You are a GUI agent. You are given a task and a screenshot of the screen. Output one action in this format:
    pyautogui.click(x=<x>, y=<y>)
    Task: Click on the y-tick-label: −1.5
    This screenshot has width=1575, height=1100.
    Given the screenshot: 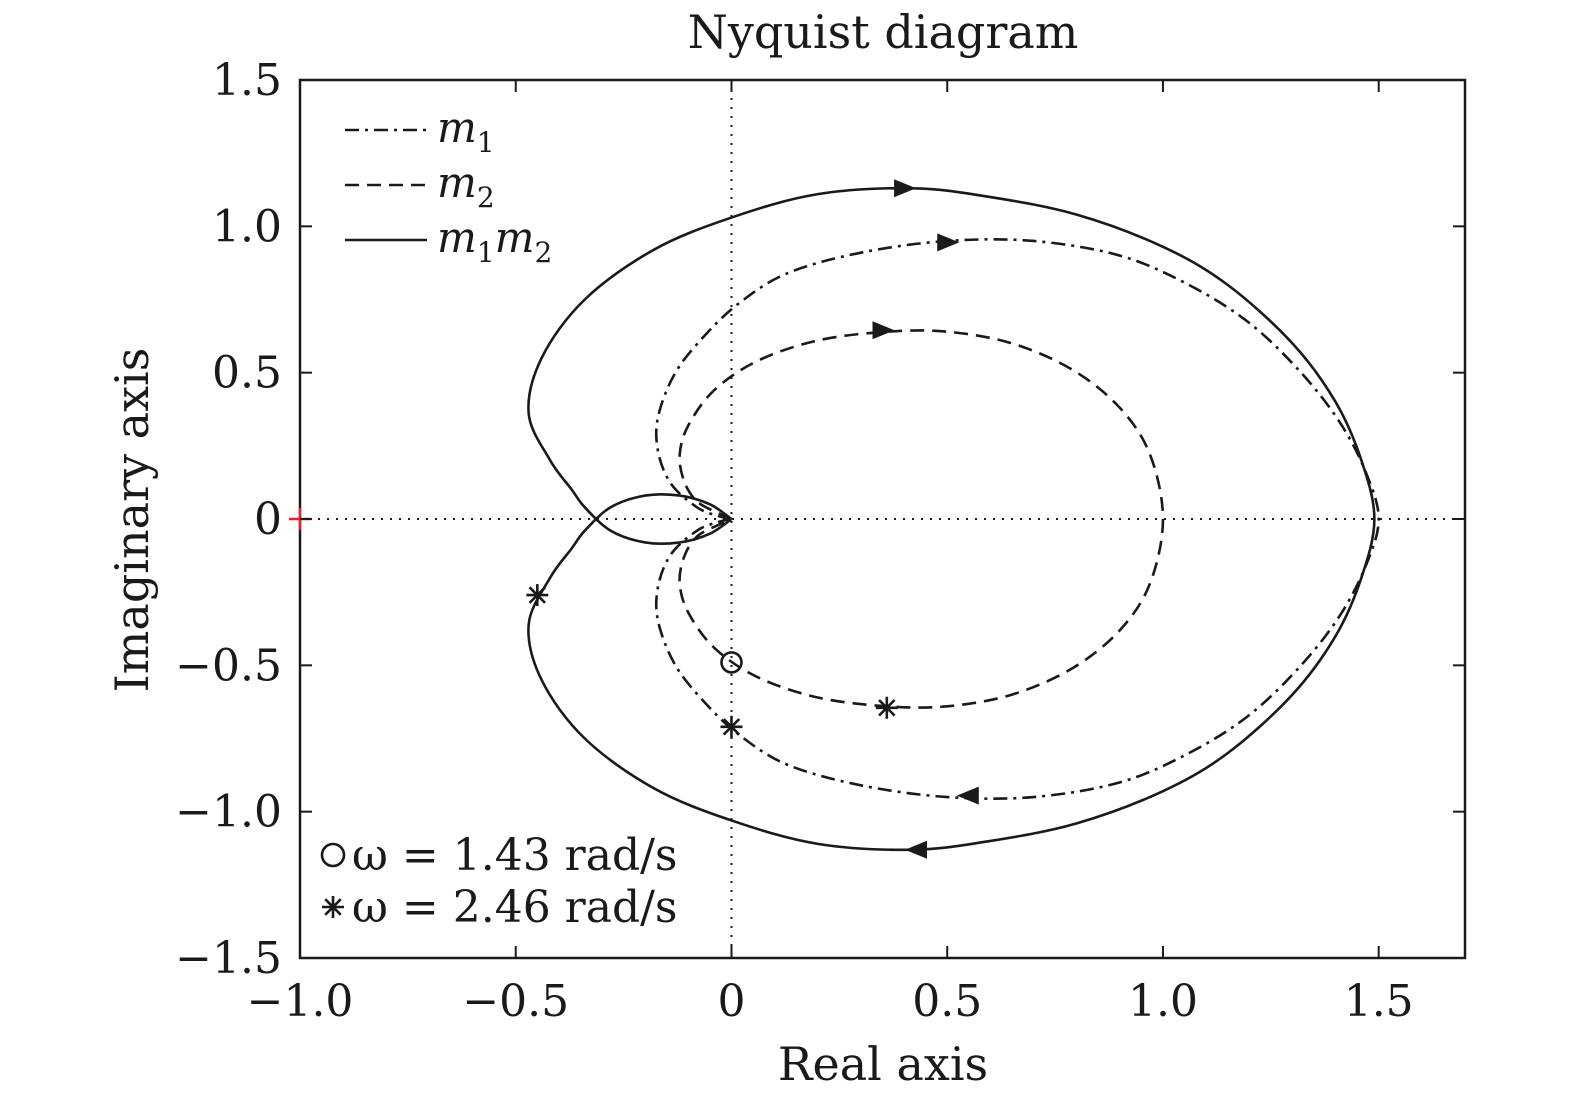 What is the action you would take?
    pyautogui.click(x=228, y=958)
    